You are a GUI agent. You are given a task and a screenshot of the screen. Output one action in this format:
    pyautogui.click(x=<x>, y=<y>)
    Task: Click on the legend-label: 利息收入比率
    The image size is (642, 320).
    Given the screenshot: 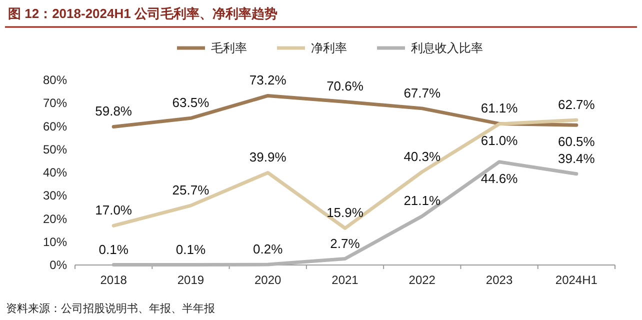 What is the action you would take?
    pyautogui.click(x=447, y=48)
    